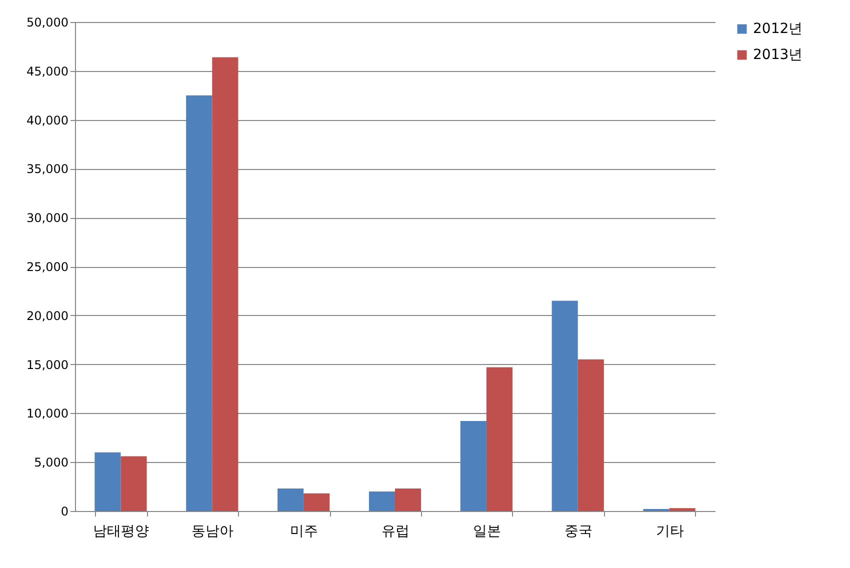 Image resolution: width=850 pixels, height=568 pixels. Describe the element at coordinates (486, 532) in the screenshot. I see `x-tick-label: 일본` at that location.